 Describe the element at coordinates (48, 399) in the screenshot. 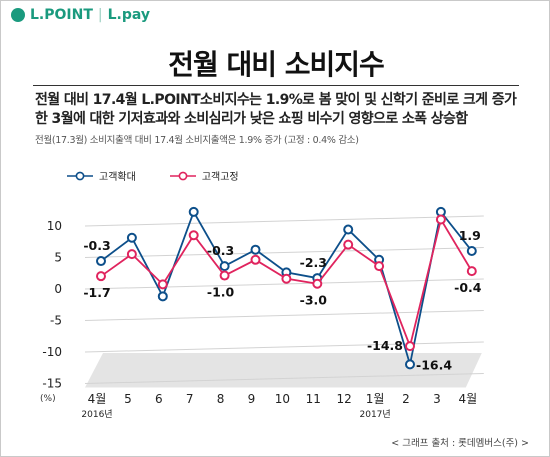

I see `y-axis-label: (%)` at that location.